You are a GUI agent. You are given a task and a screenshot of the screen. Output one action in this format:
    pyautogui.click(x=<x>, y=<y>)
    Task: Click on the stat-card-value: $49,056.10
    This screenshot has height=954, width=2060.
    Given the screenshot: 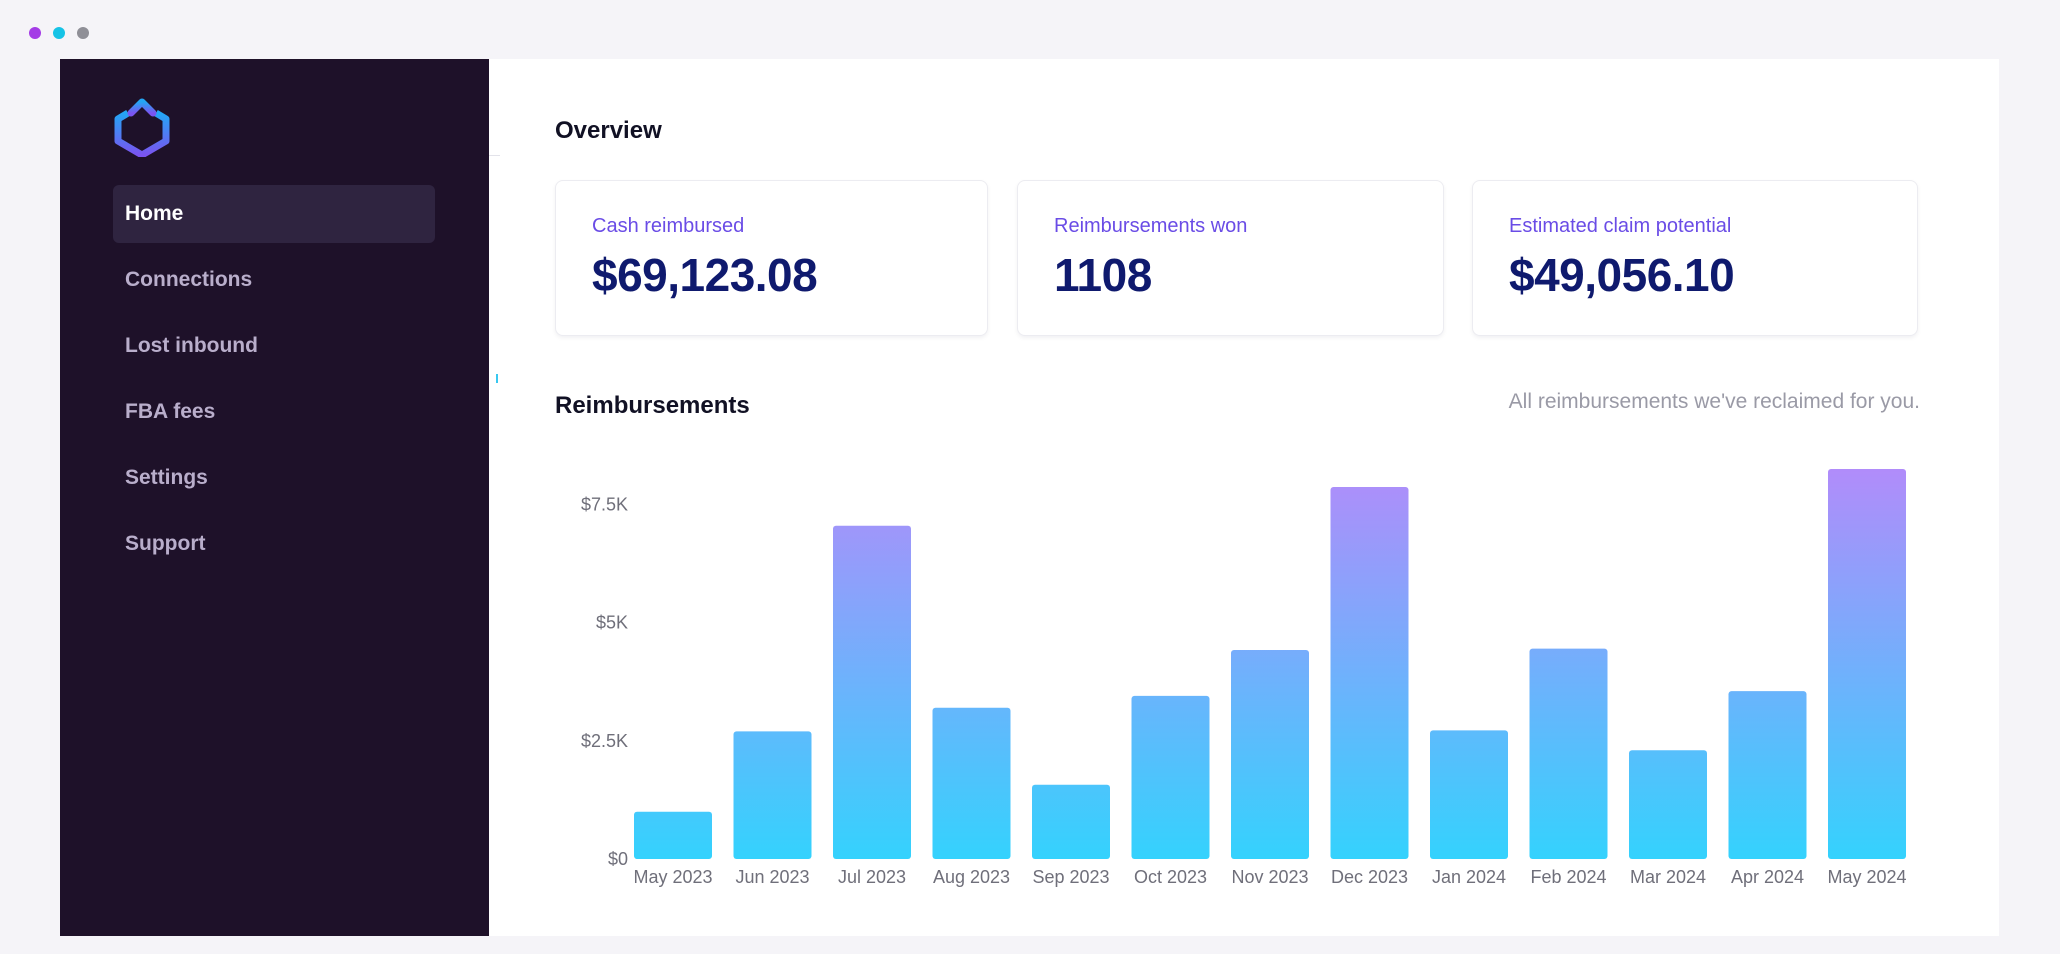 What is the action you would take?
    pyautogui.click(x=1622, y=275)
    